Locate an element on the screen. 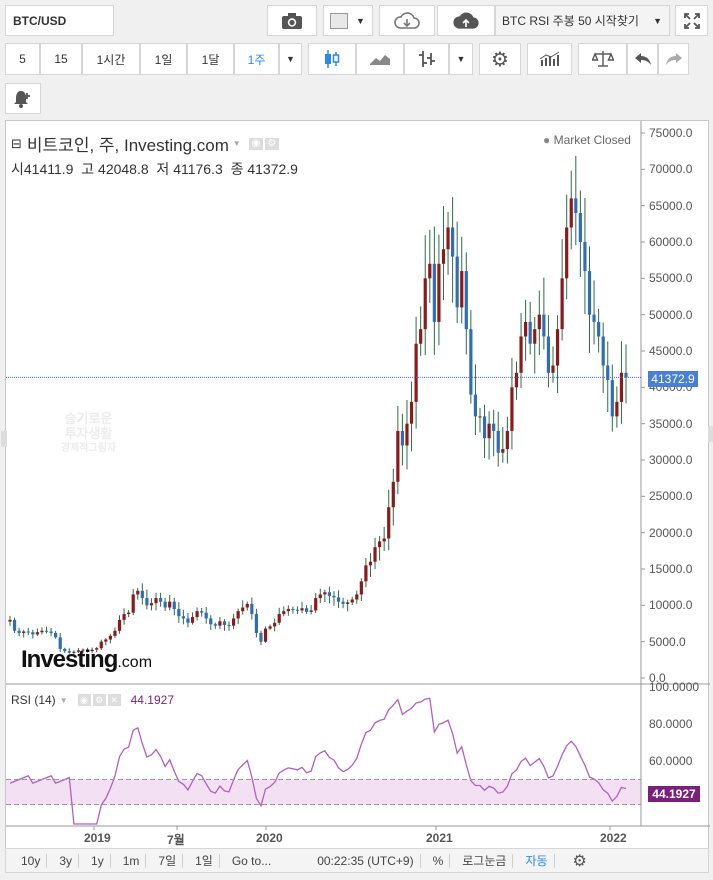 This screenshot has width=713, height=880. timeframe-15: 15 is located at coordinates (61, 59).